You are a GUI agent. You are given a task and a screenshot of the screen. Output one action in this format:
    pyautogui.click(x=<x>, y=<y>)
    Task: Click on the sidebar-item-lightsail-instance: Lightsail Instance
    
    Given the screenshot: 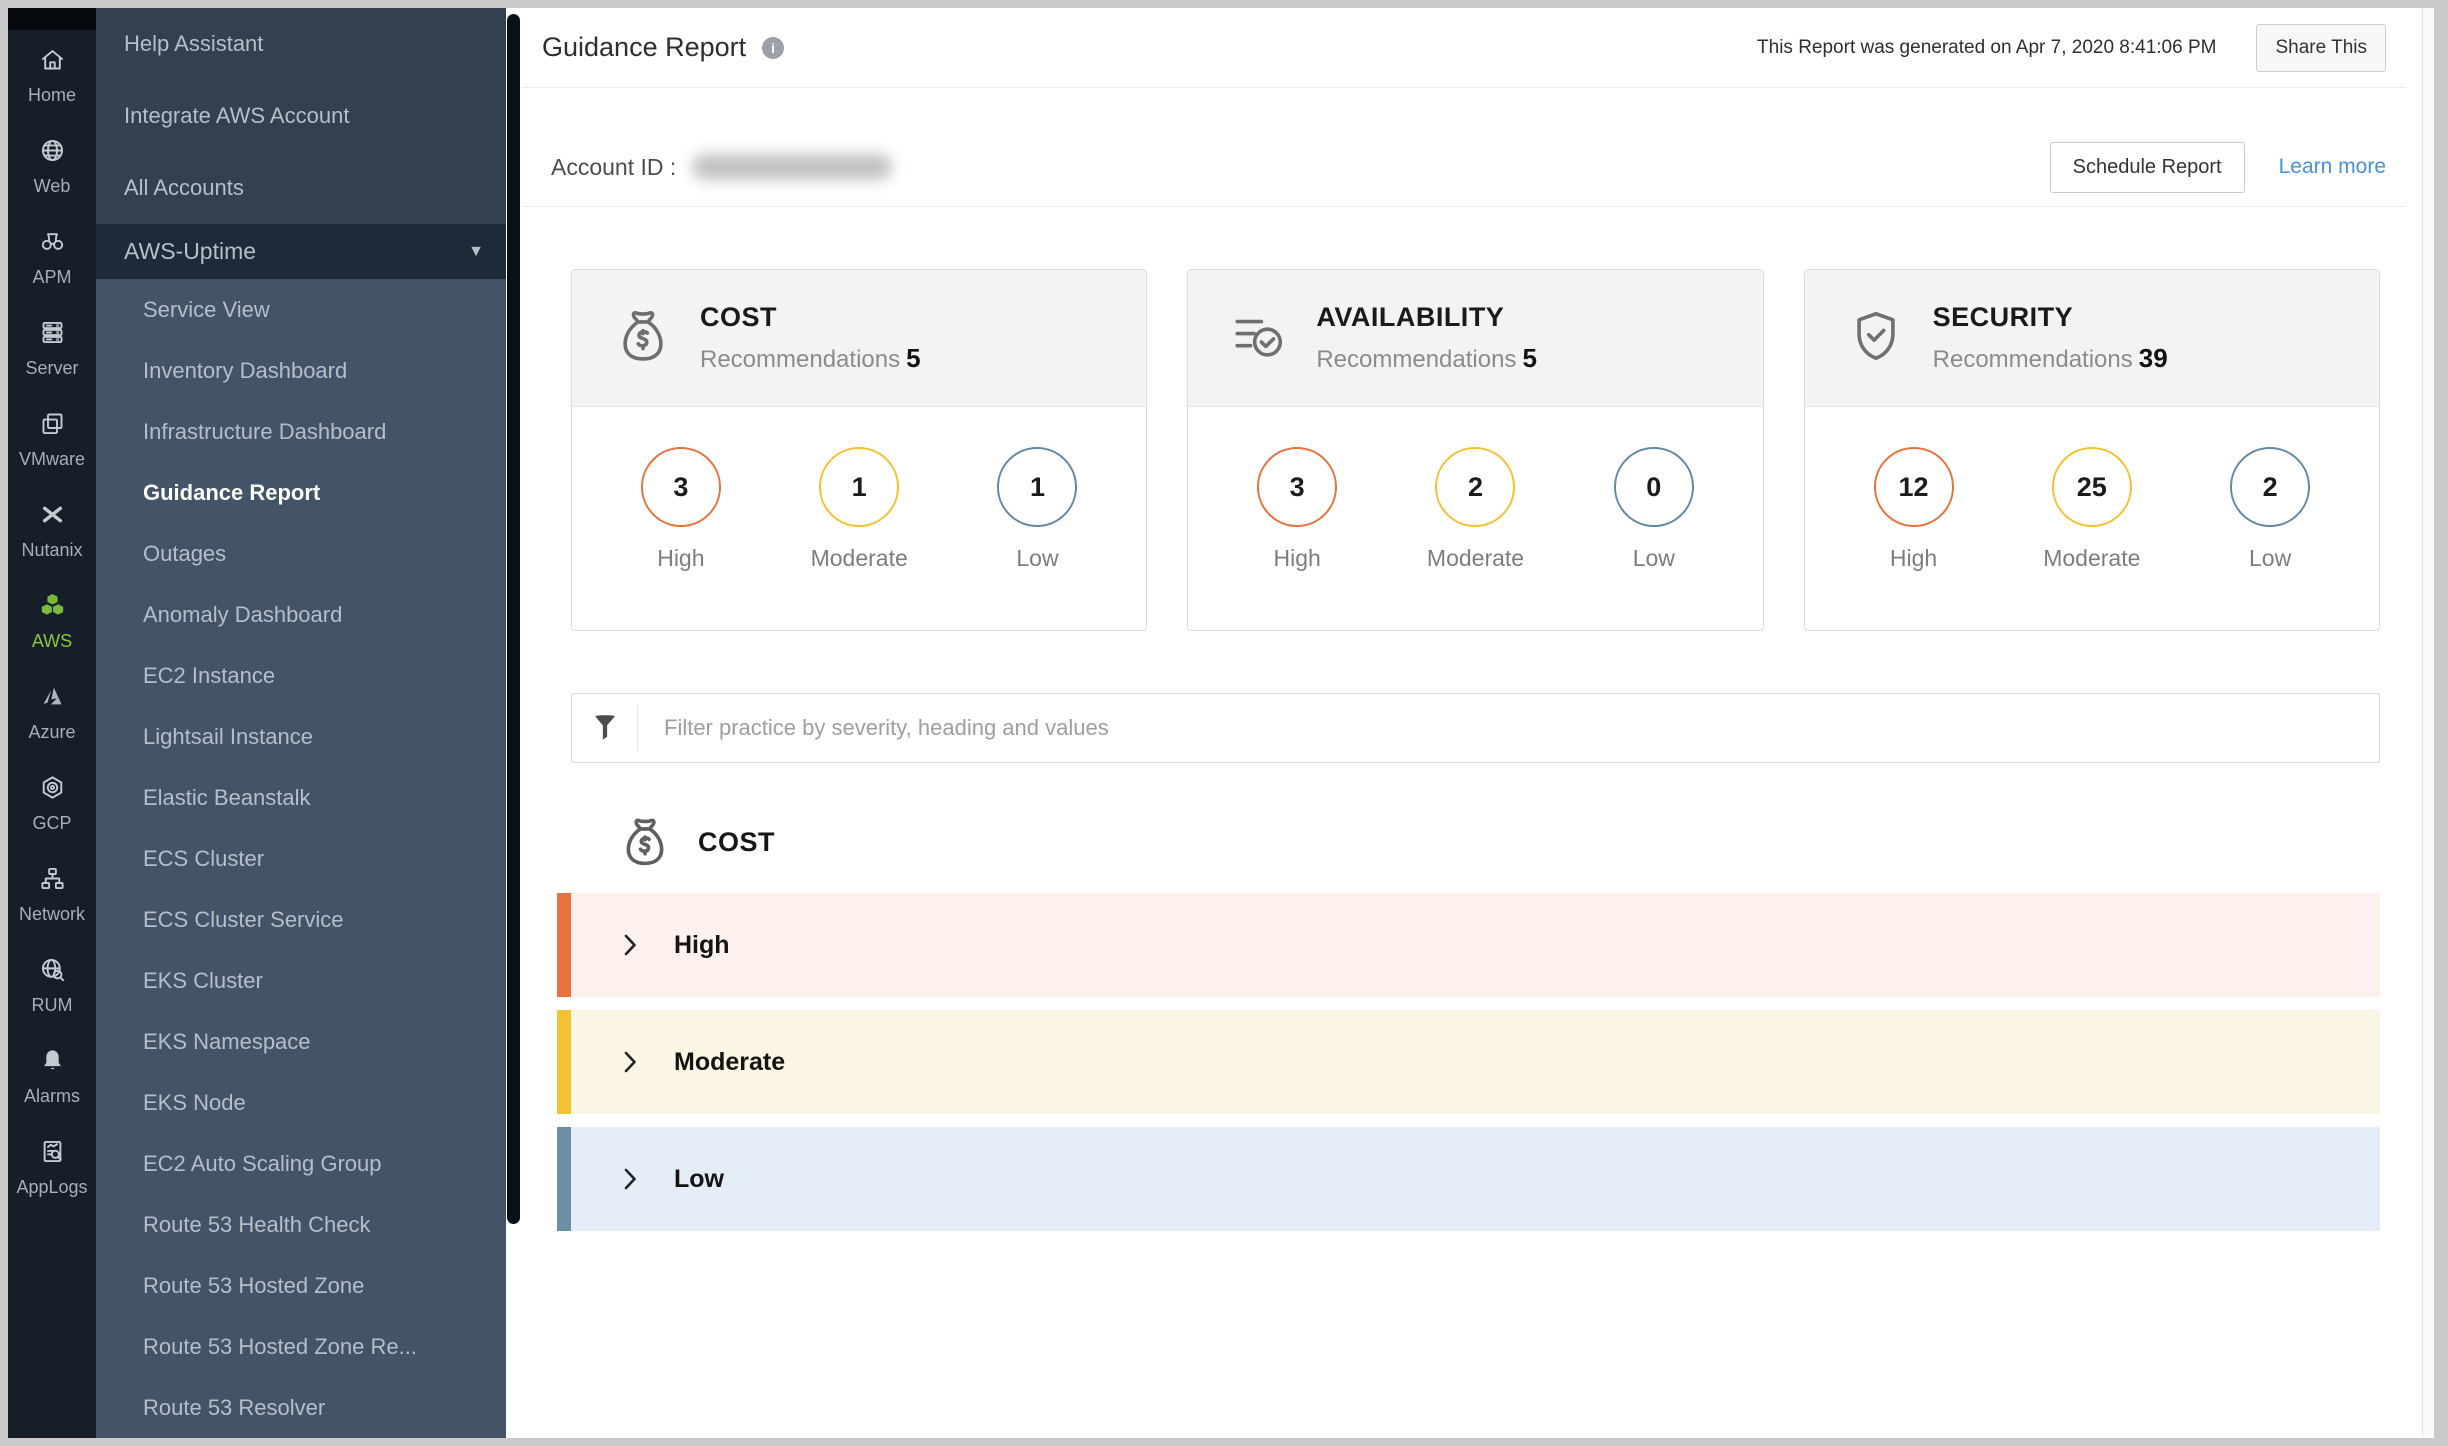 What is the action you would take?
    pyautogui.click(x=228, y=736)
    